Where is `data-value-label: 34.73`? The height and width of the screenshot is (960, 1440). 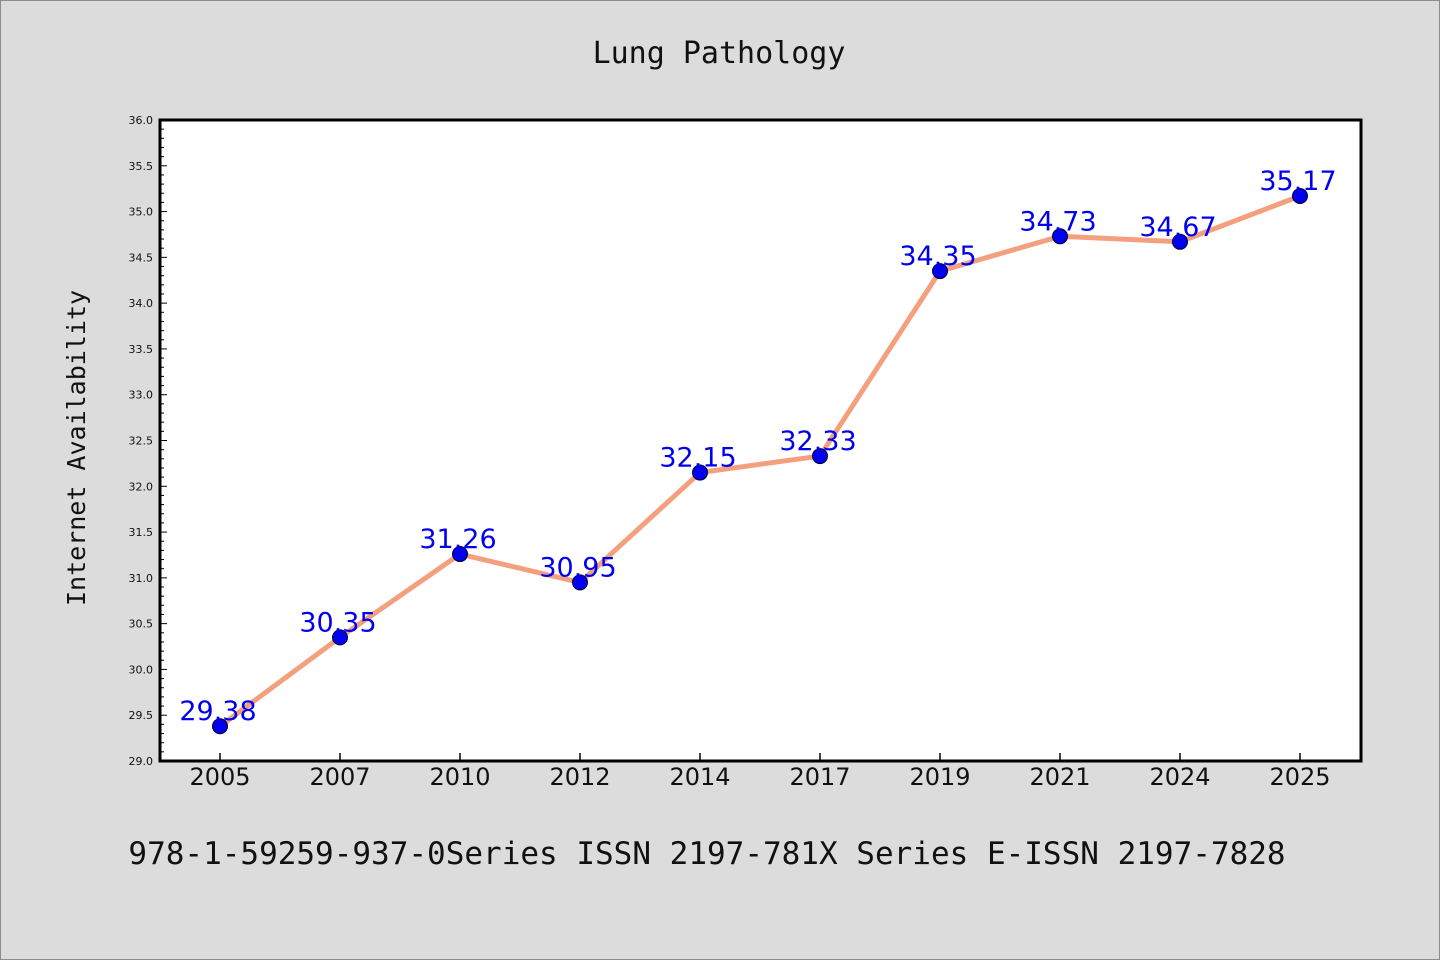
data-value-label: 34.73 is located at coordinates (1057, 221).